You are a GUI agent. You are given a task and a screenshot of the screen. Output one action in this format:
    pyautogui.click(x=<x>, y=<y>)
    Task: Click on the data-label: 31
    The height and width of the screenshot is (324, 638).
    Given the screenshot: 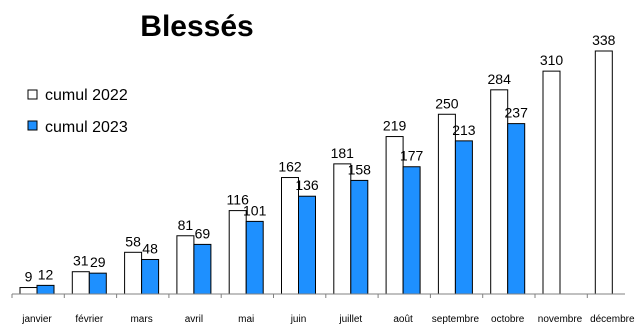 What is the action you would take?
    pyautogui.click(x=81, y=261)
    